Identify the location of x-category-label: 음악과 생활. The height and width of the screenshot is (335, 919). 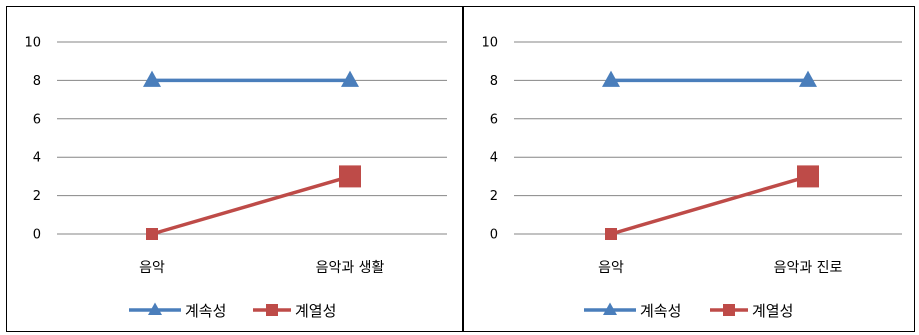
(350, 268).